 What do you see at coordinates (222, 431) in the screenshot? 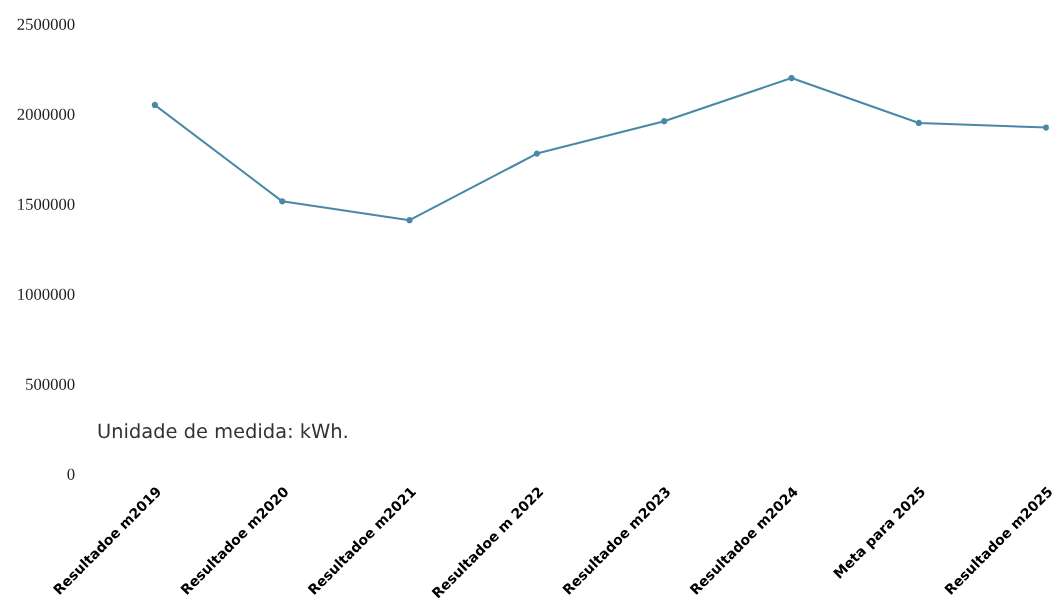
I see `annotation: Unidade de medida: kWh.` at bounding box center [222, 431].